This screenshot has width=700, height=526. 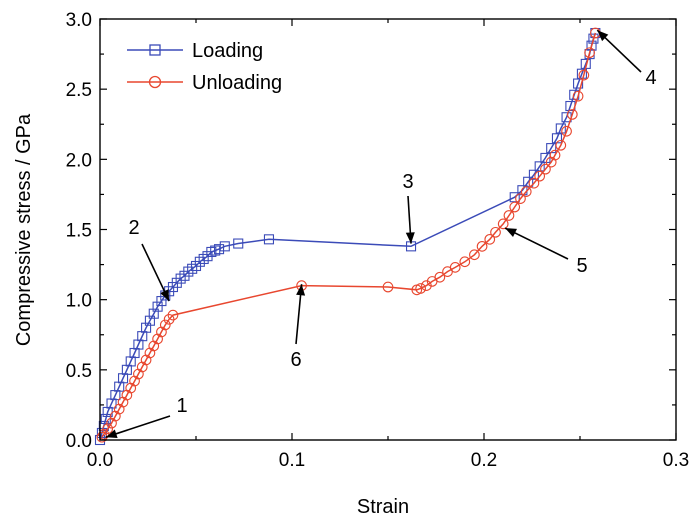 What do you see at coordinates (181, 406) in the screenshot?
I see `annotation-label-1: 1` at bounding box center [181, 406].